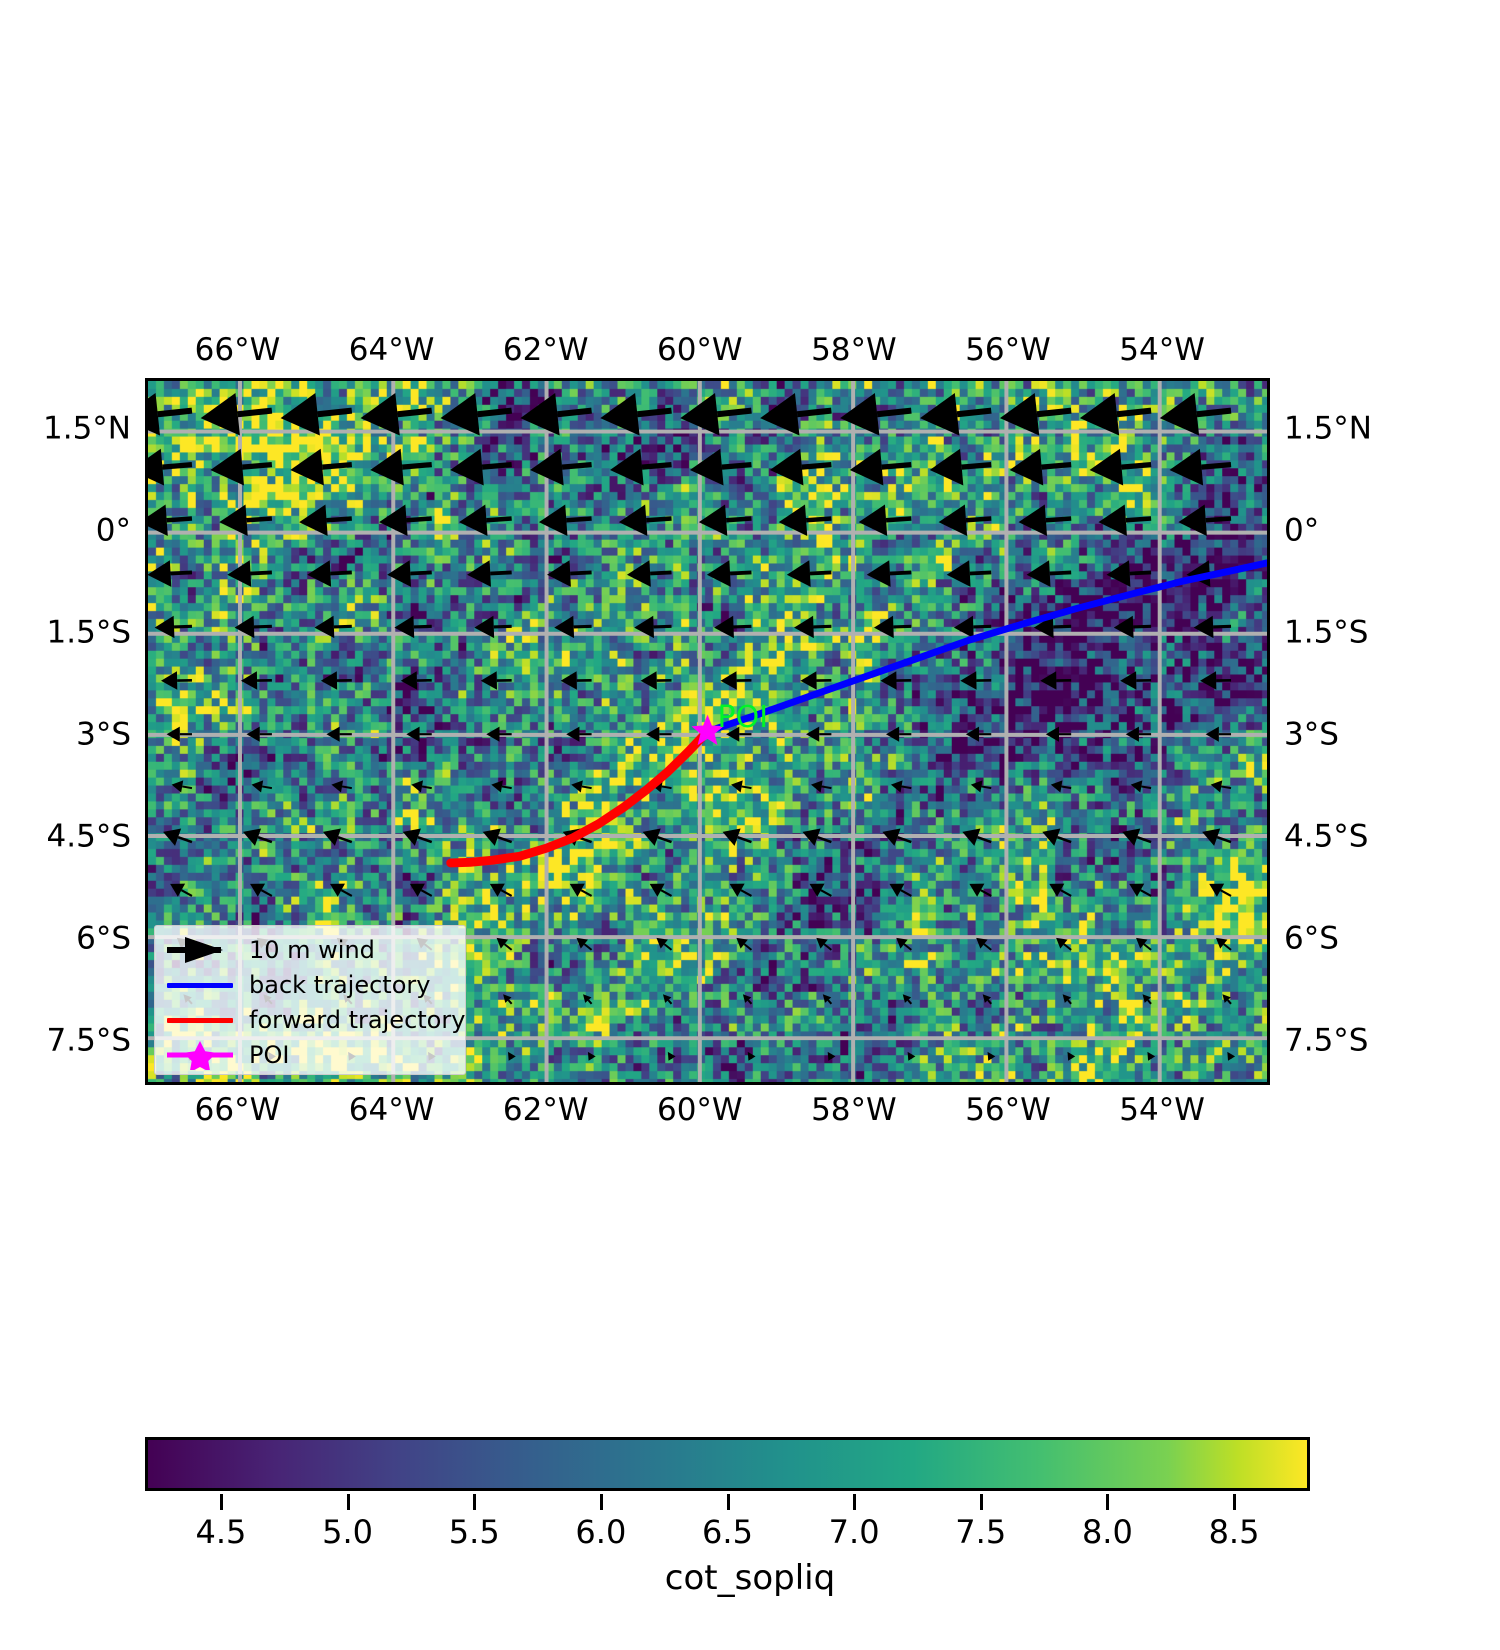  What do you see at coordinates (601, 1532) in the screenshot?
I see `colorbar-ticklabel-3: 6.0` at bounding box center [601, 1532].